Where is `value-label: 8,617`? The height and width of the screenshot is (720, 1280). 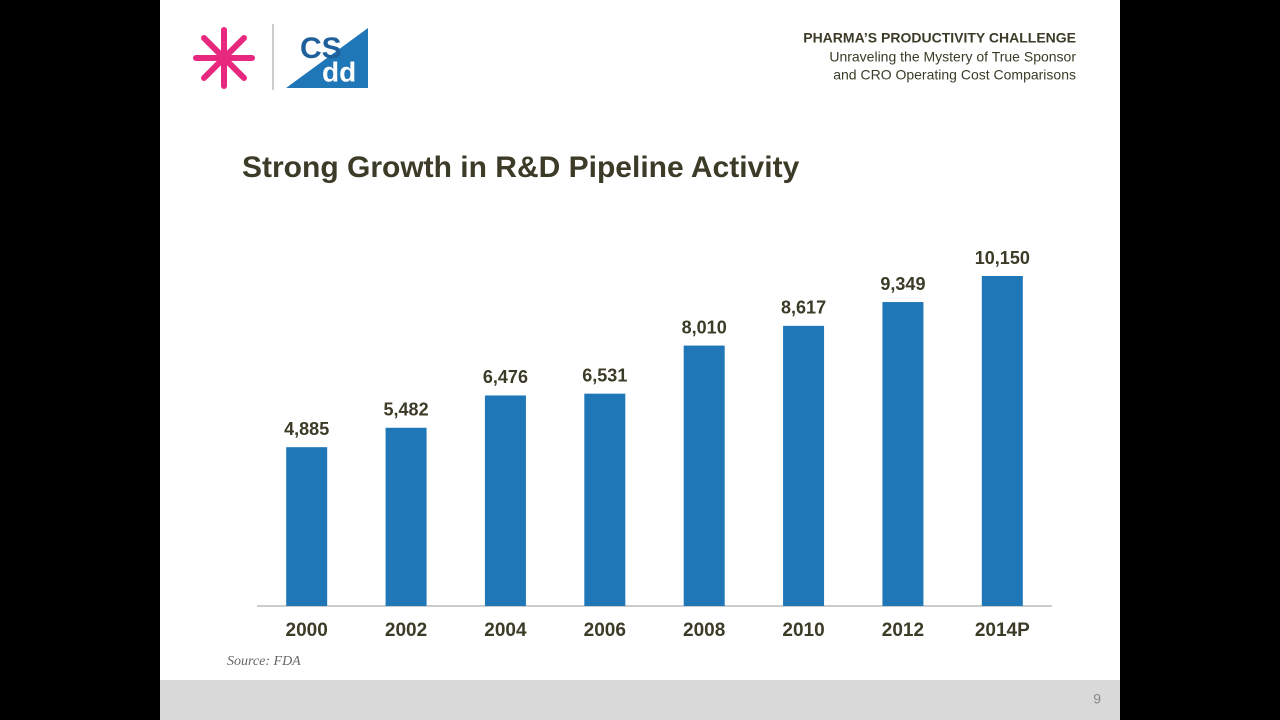
value-label: 8,617 is located at coordinates (803, 308).